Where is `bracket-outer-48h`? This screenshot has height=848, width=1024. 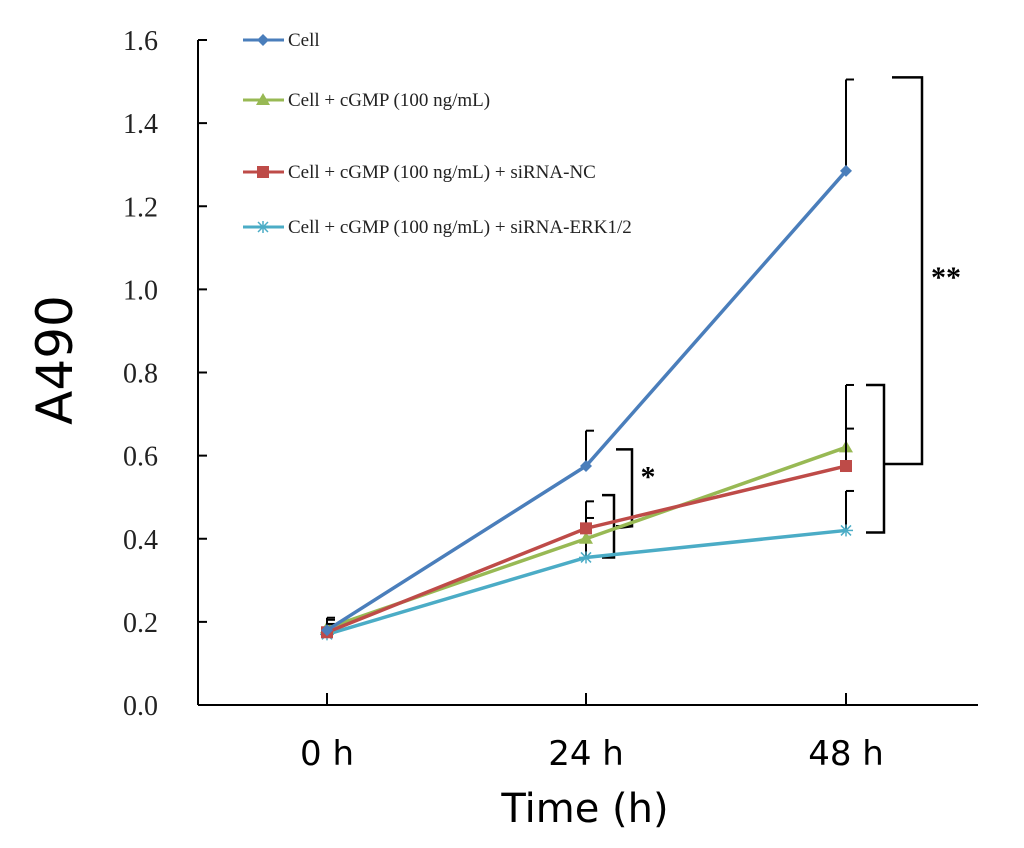
bracket-outer-48h is located at coordinates (904, 271).